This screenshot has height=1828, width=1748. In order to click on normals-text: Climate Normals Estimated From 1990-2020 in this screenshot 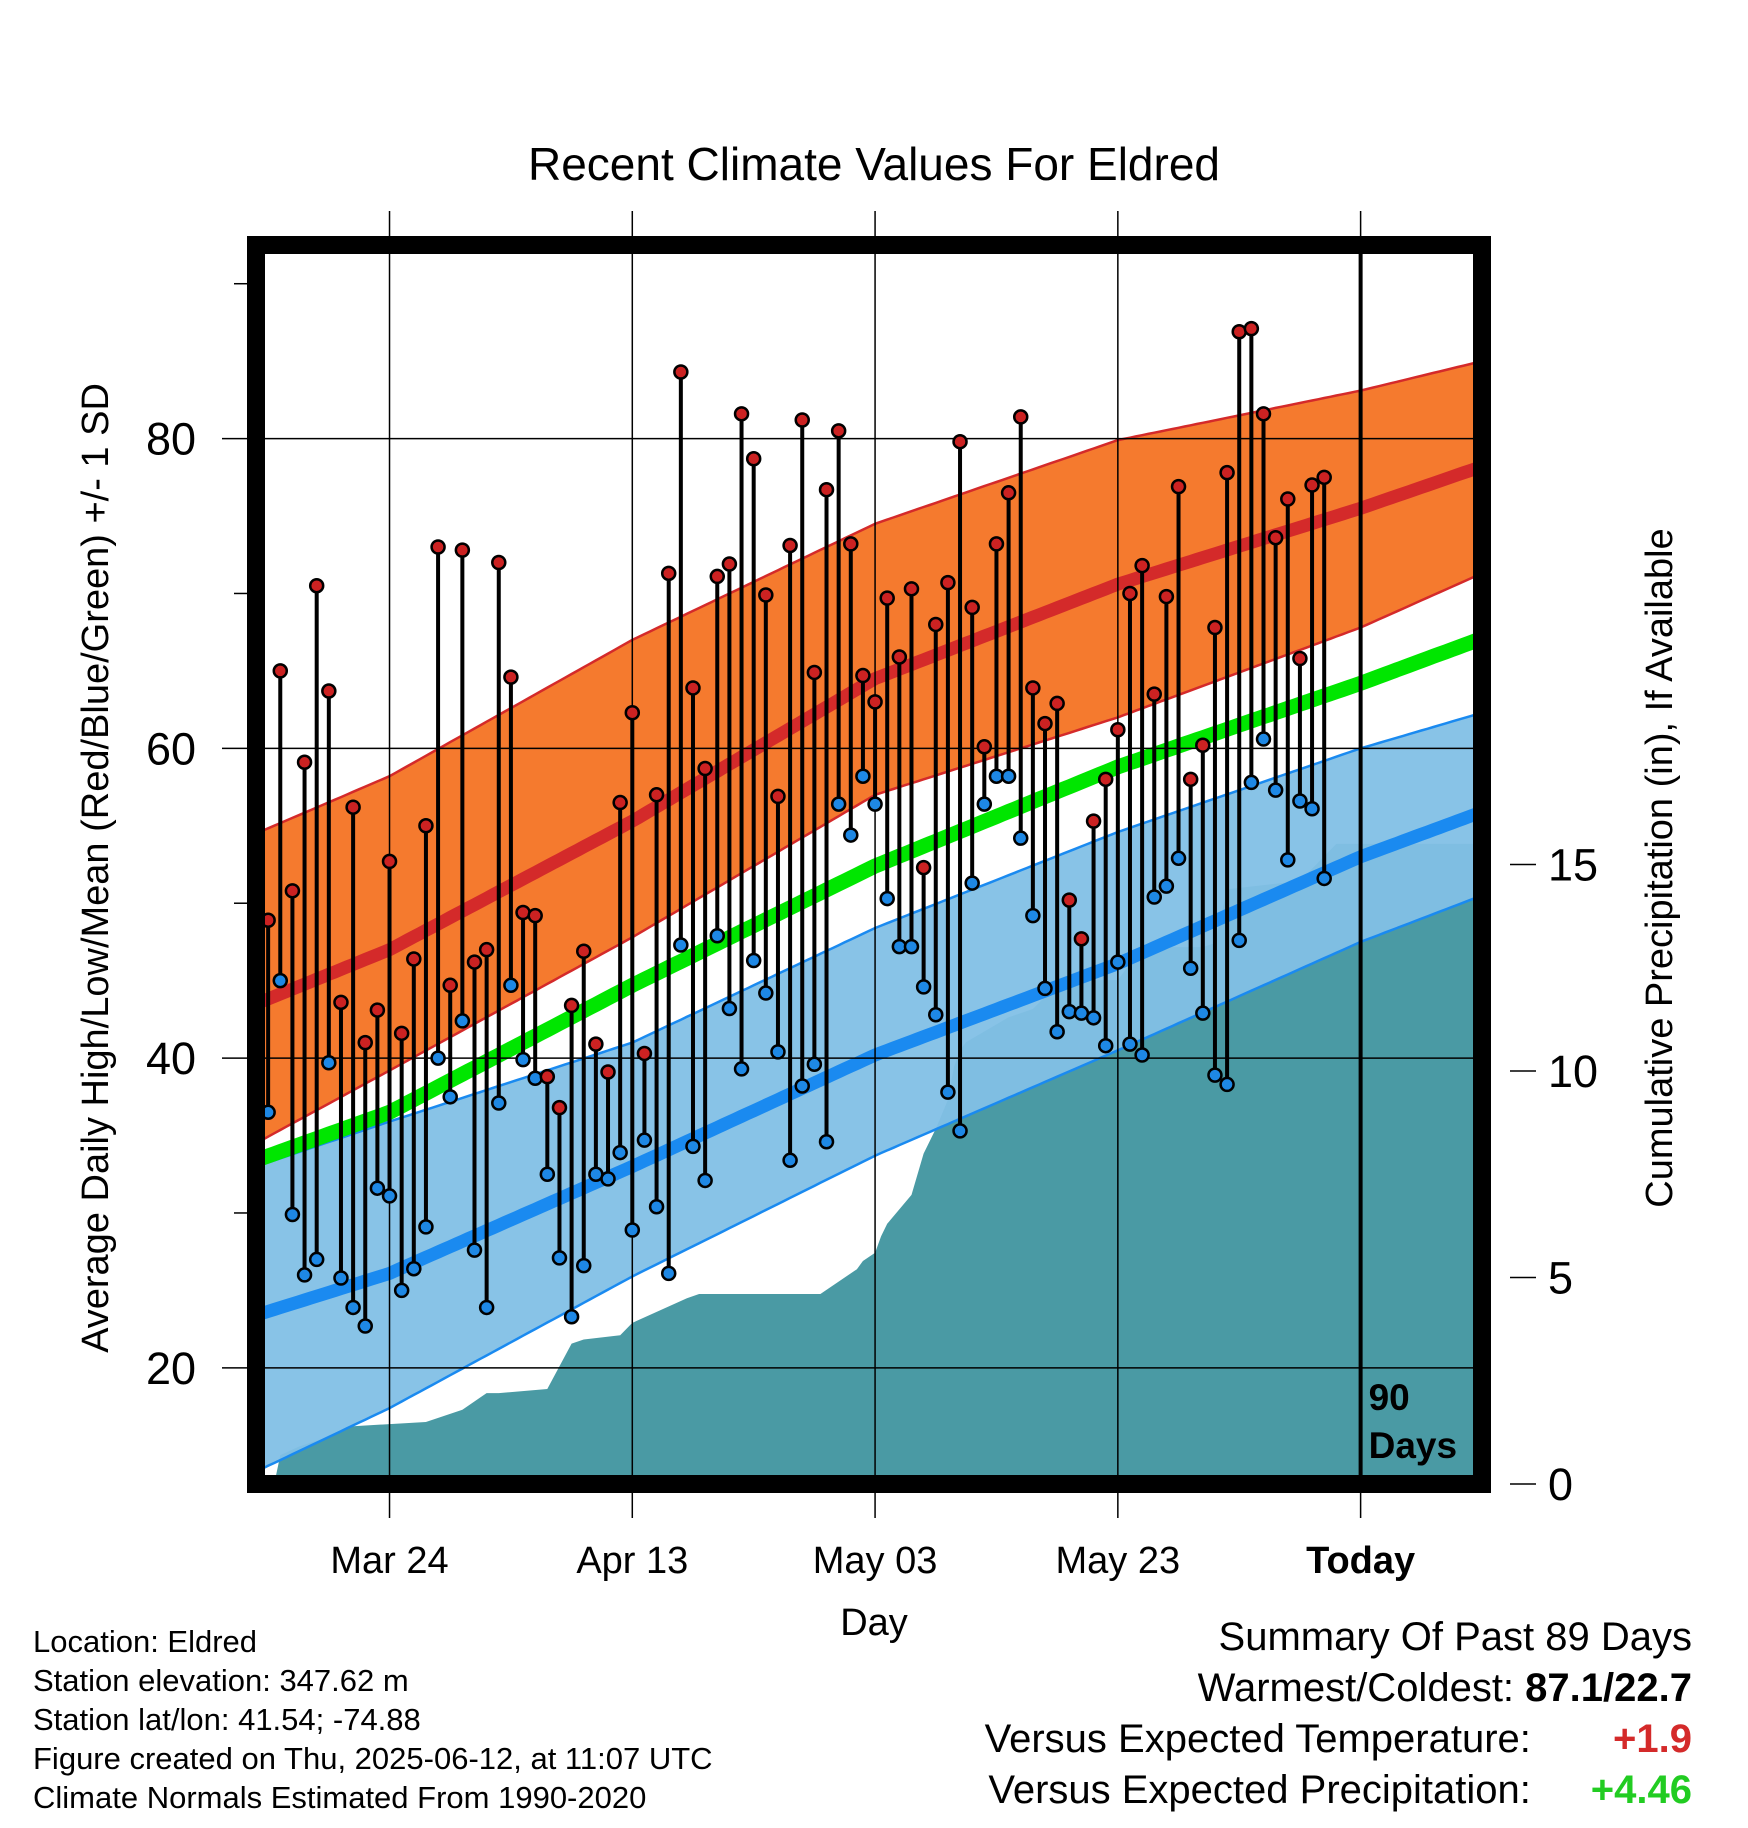, I will do `click(340, 1797)`.